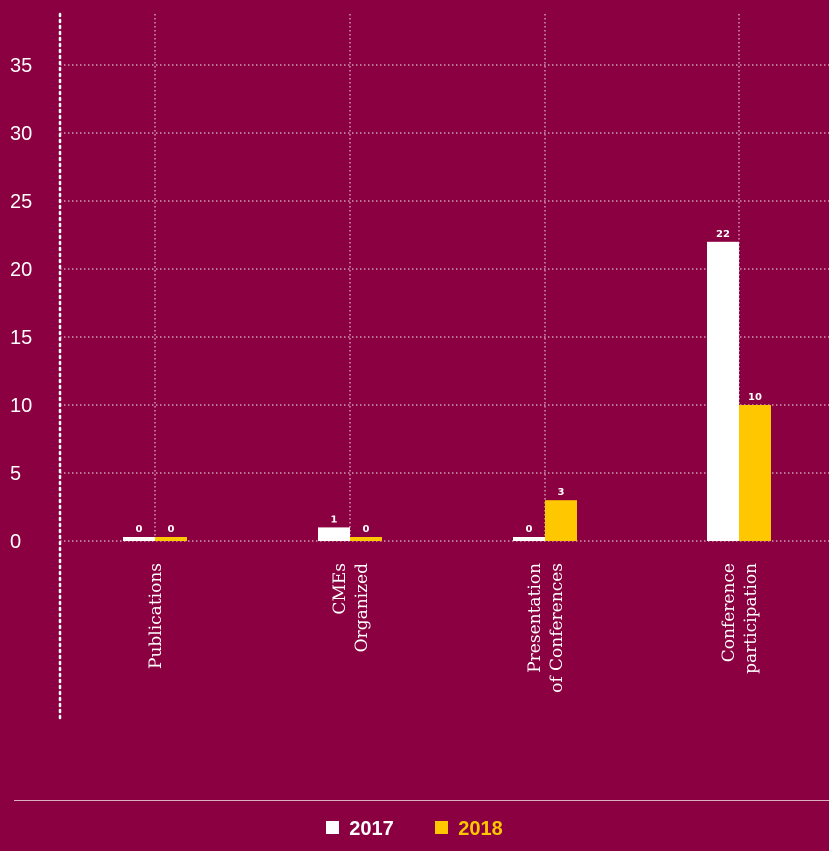 Image resolution: width=829 pixels, height=851 pixels. What do you see at coordinates (561, 492) in the screenshot?
I see `data-label-2018-cat-2: 3` at bounding box center [561, 492].